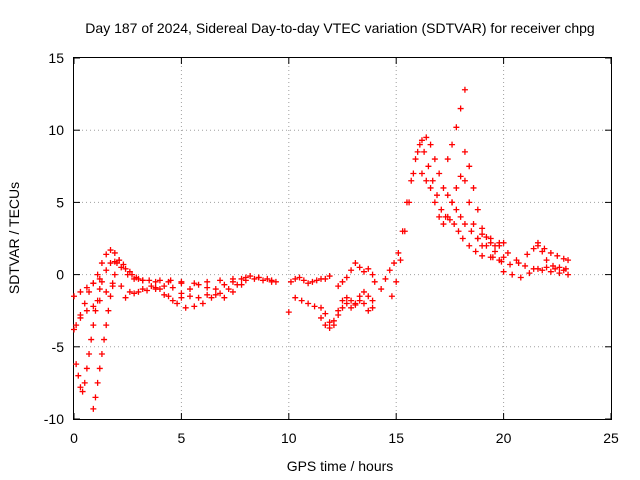 Image resolution: width=640 pixels, height=480 pixels. Describe the element at coordinates (60, 202) in the screenshot. I see `y-tick-label: 5` at that location.